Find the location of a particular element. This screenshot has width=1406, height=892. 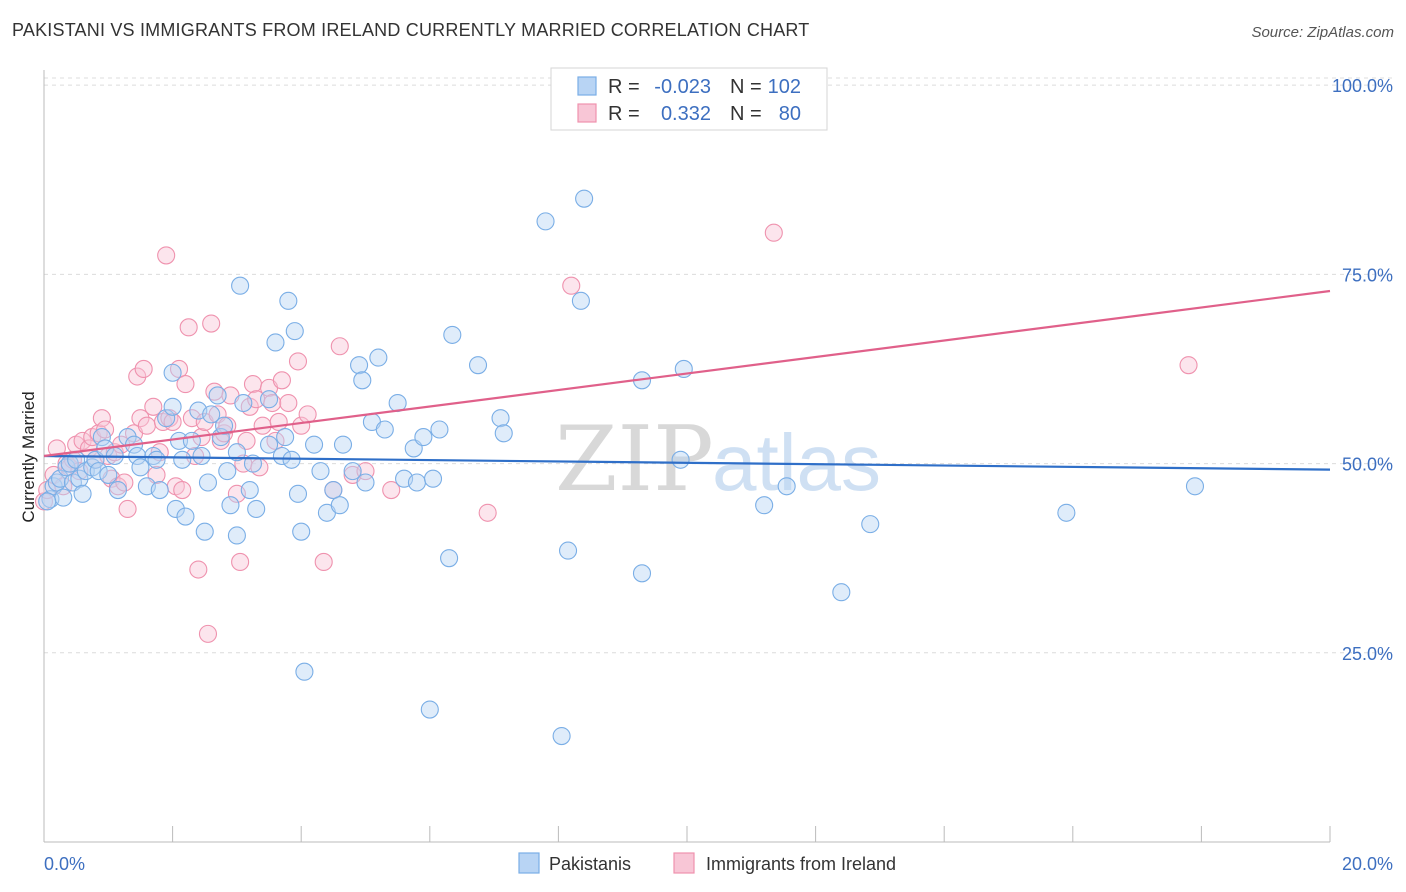

legend-r-label-pakistanis: R = is located at coordinates (624, 87).